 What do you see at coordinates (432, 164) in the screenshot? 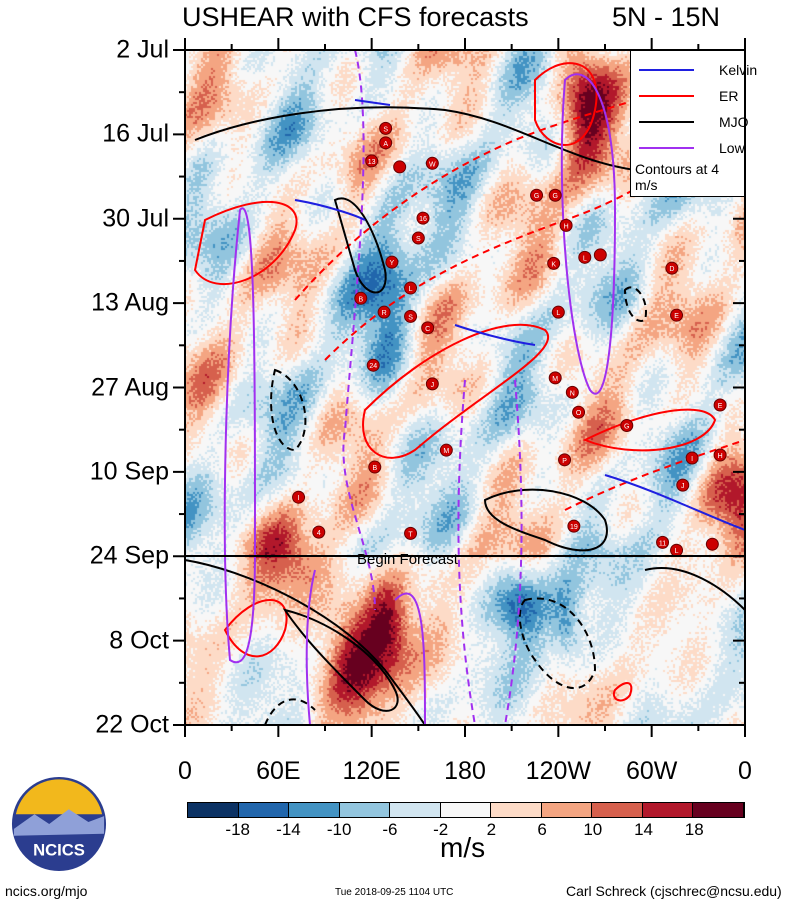
I see `storm-label: W` at bounding box center [432, 164].